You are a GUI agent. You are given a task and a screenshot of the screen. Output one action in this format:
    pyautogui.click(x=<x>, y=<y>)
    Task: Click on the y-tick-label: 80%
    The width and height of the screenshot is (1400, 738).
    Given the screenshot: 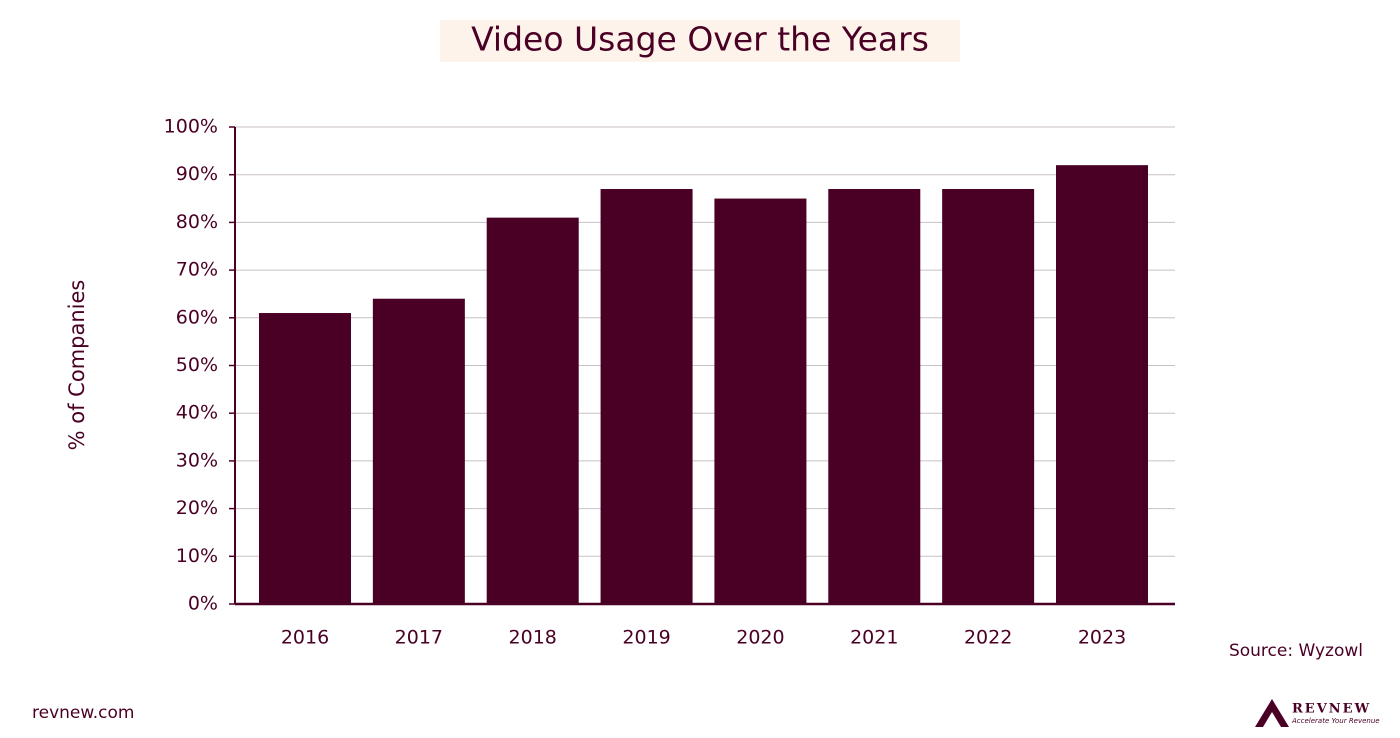 What is the action you would take?
    pyautogui.click(x=197, y=222)
    